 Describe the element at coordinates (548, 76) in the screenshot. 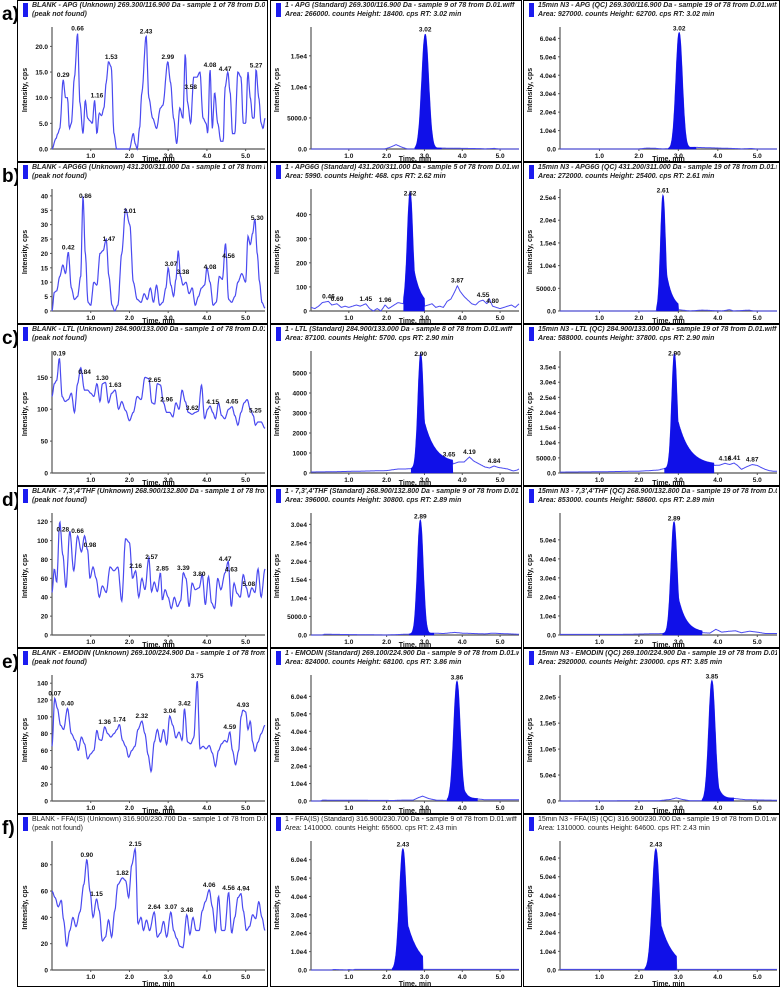

I see `svg-text: 4.0e4` at that location.